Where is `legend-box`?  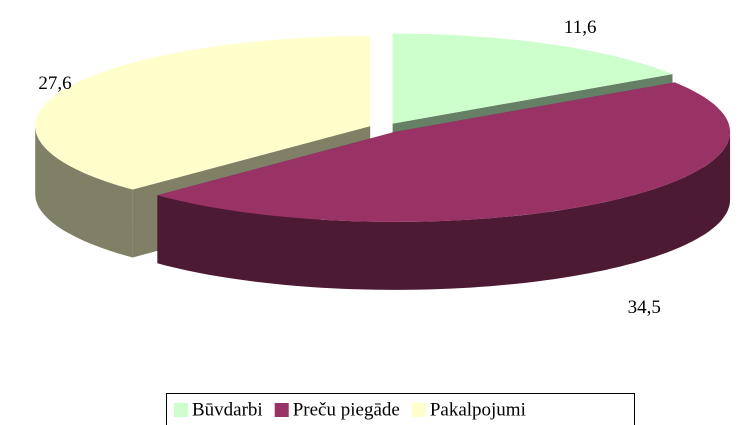 legend-box is located at coordinates (400, 409).